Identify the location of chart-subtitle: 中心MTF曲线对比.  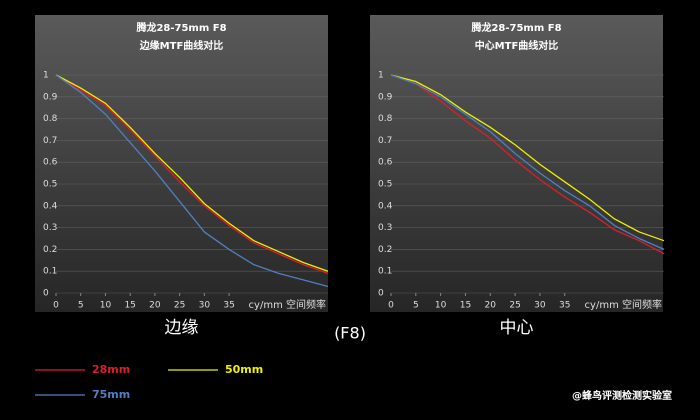
(517, 45).